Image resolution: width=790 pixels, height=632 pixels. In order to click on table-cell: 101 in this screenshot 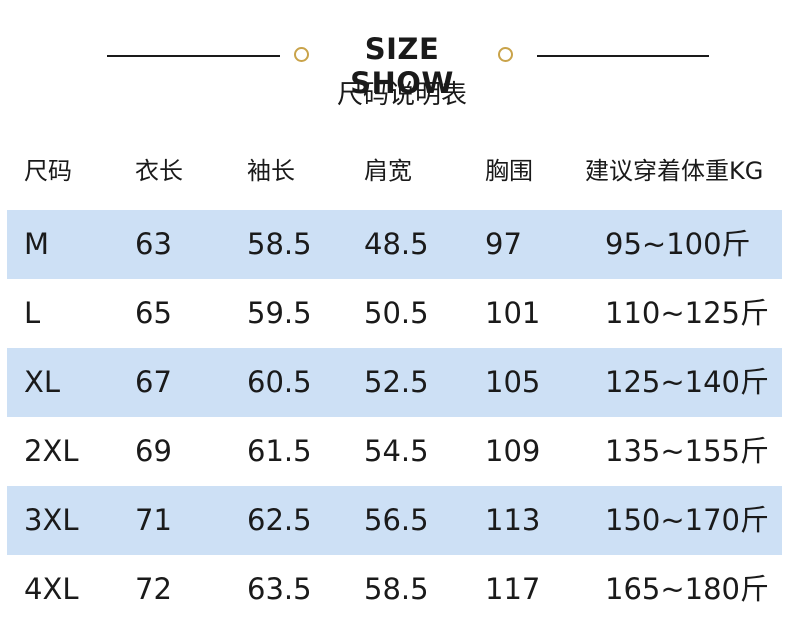, I will do `click(513, 313)`.